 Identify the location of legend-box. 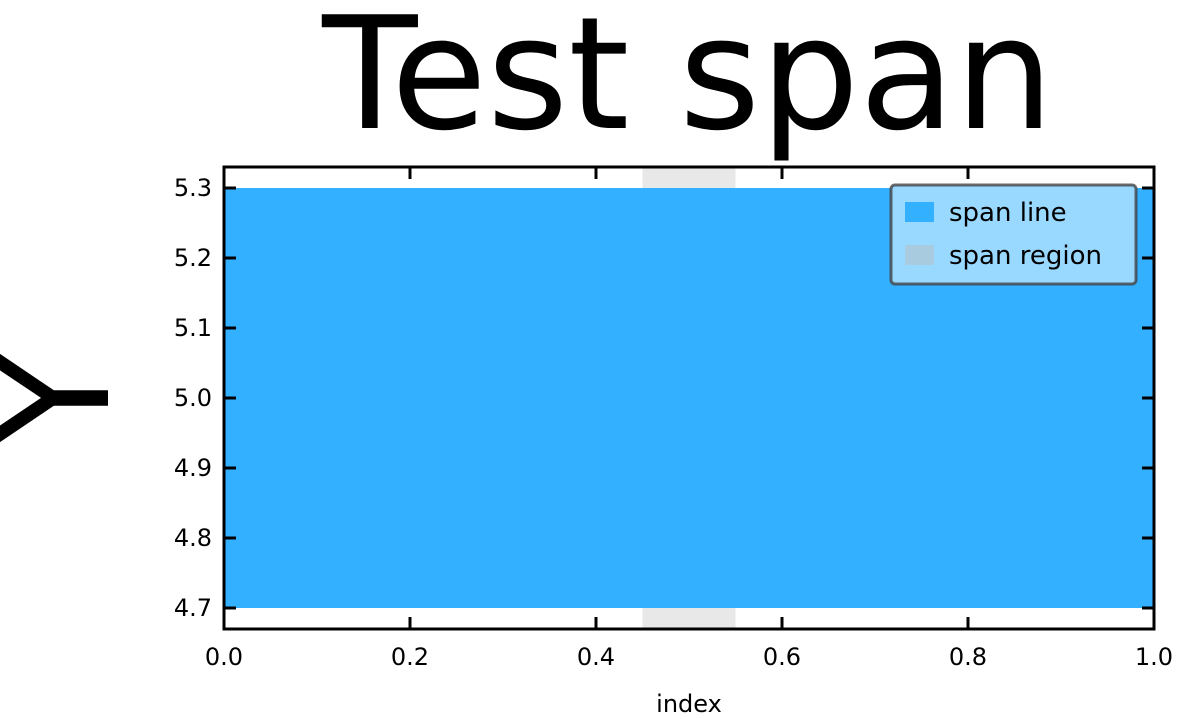
(1013, 234).